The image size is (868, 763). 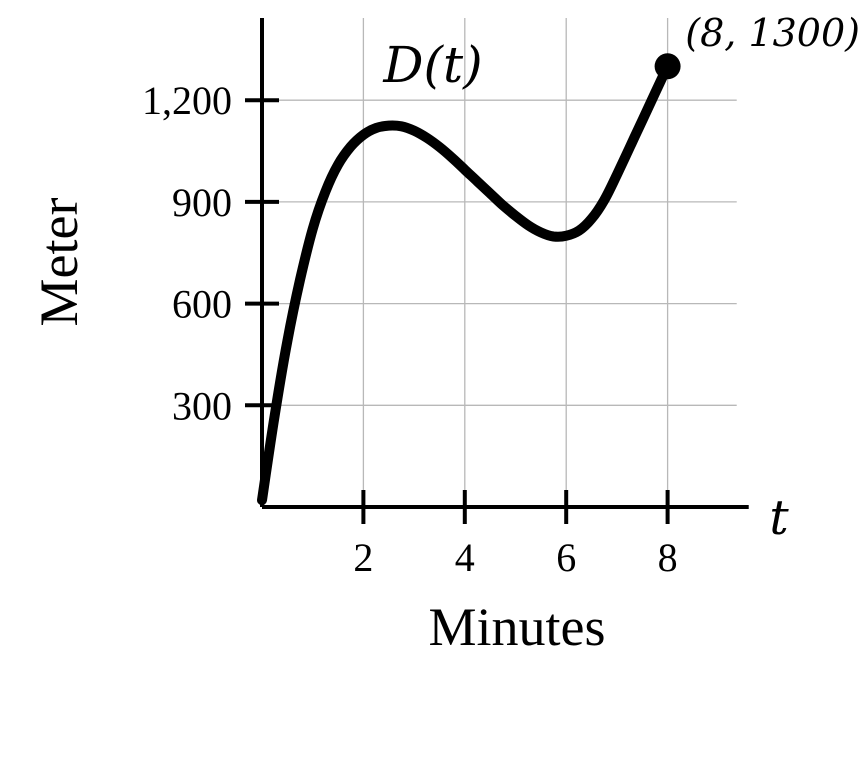 I want to click on x-axis-title: Minutes, so click(x=516, y=627).